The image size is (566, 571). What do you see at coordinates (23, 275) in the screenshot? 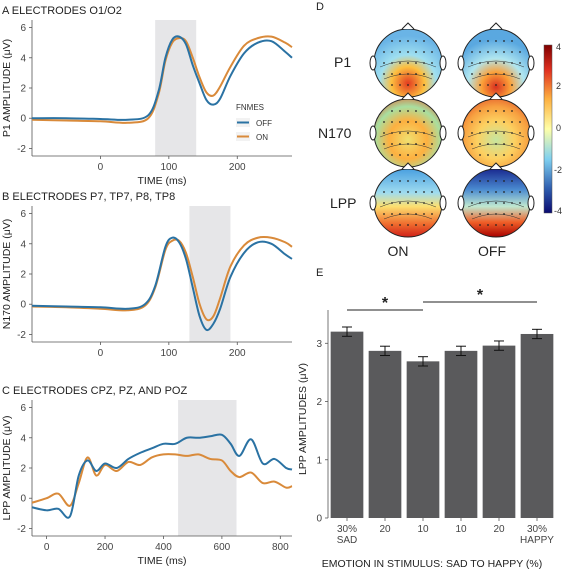
I see `panel-b-y-tick-label: 2` at bounding box center [23, 275].